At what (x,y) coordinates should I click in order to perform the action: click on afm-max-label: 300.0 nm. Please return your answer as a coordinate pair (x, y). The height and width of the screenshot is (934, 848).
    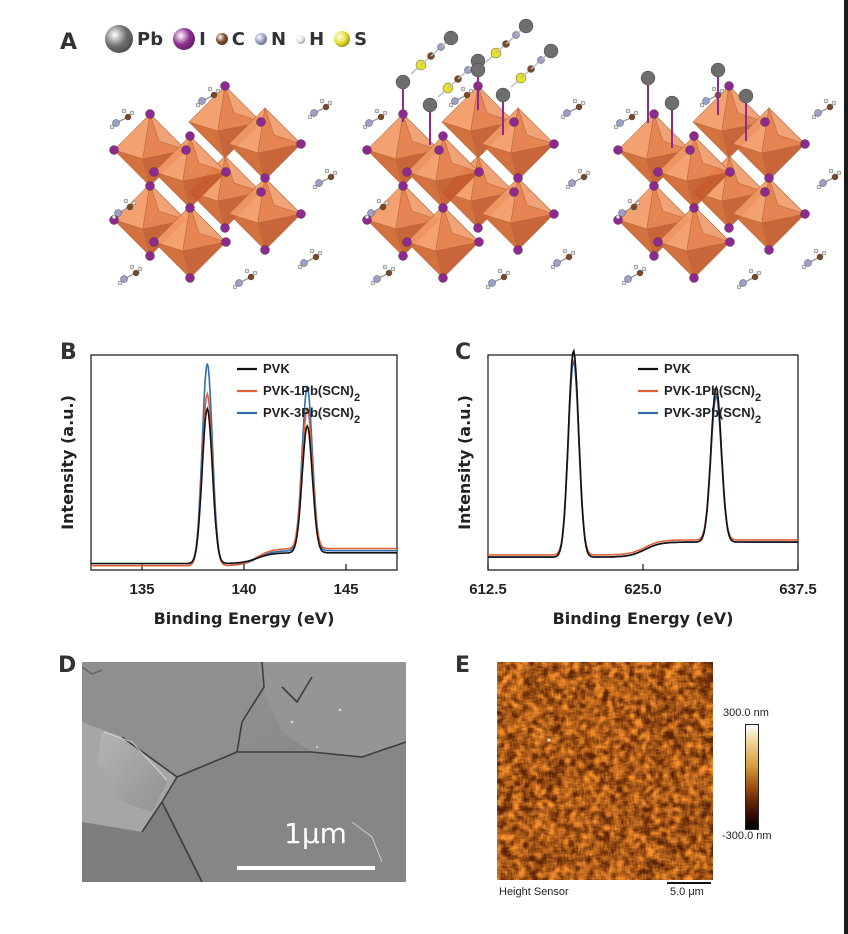
    Looking at the image, I should click on (746, 713).